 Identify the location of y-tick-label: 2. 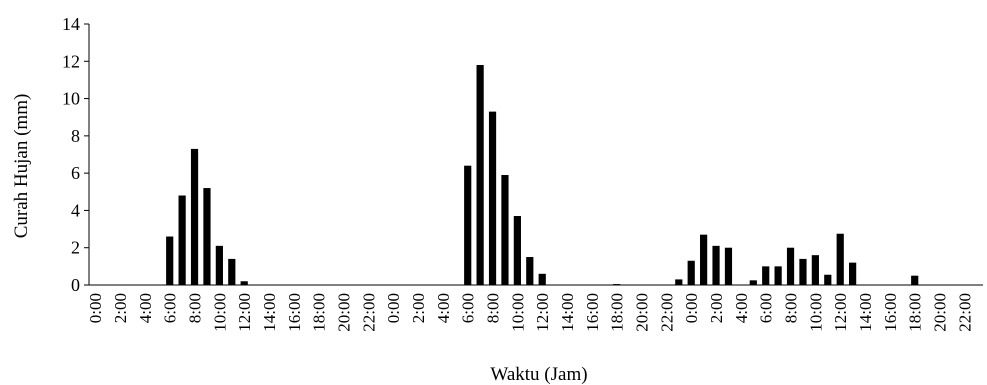
(75, 248).